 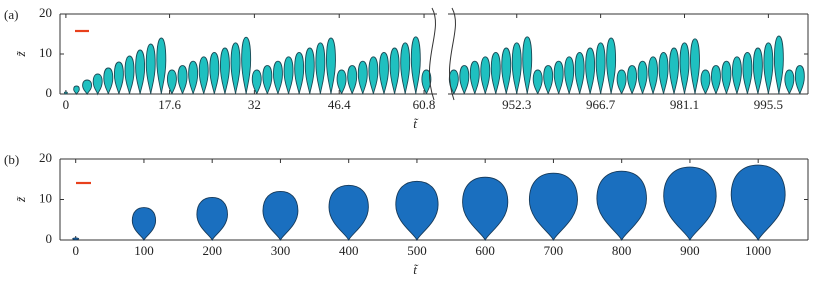 What do you see at coordinates (144, 250) in the screenshot?
I see `x-tick-label: 100` at bounding box center [144, 250].